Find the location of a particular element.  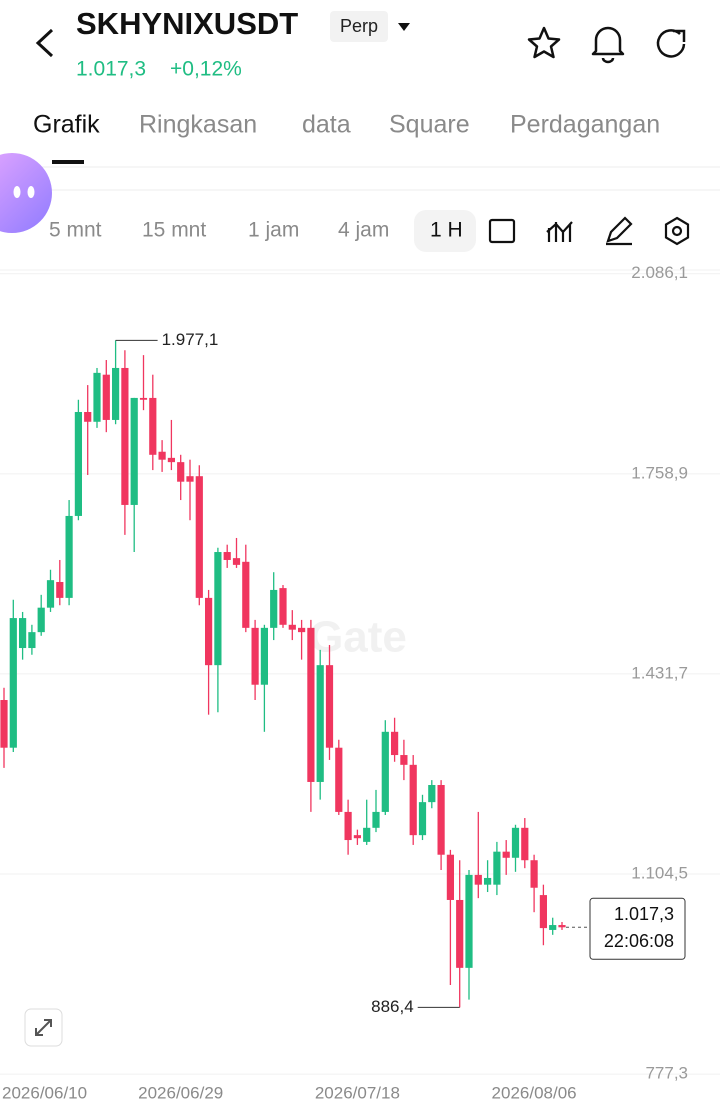

y-tick-label: 1.431,7 is located at coordinates (659, 672).